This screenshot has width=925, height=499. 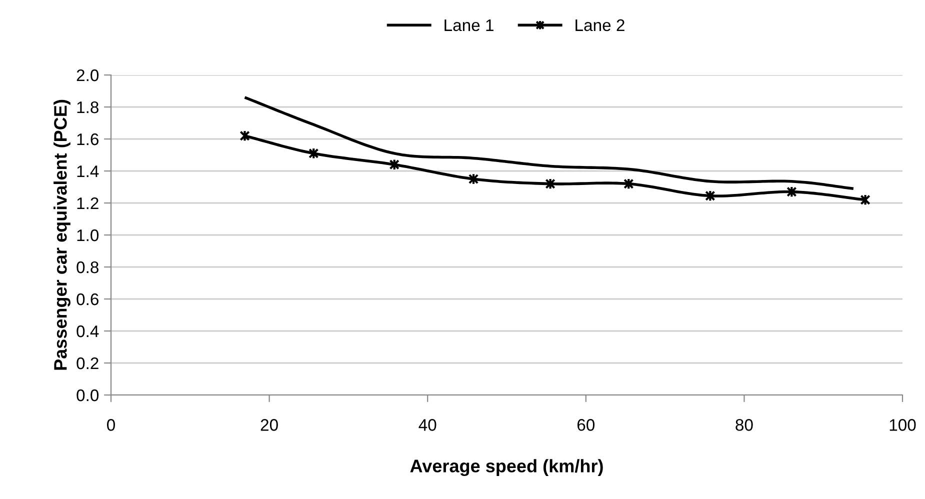 What do you see at coordinates (87, 107) in the screenshot?
I see `y-tick-label: 1.8` at bounding box center [87, 107].